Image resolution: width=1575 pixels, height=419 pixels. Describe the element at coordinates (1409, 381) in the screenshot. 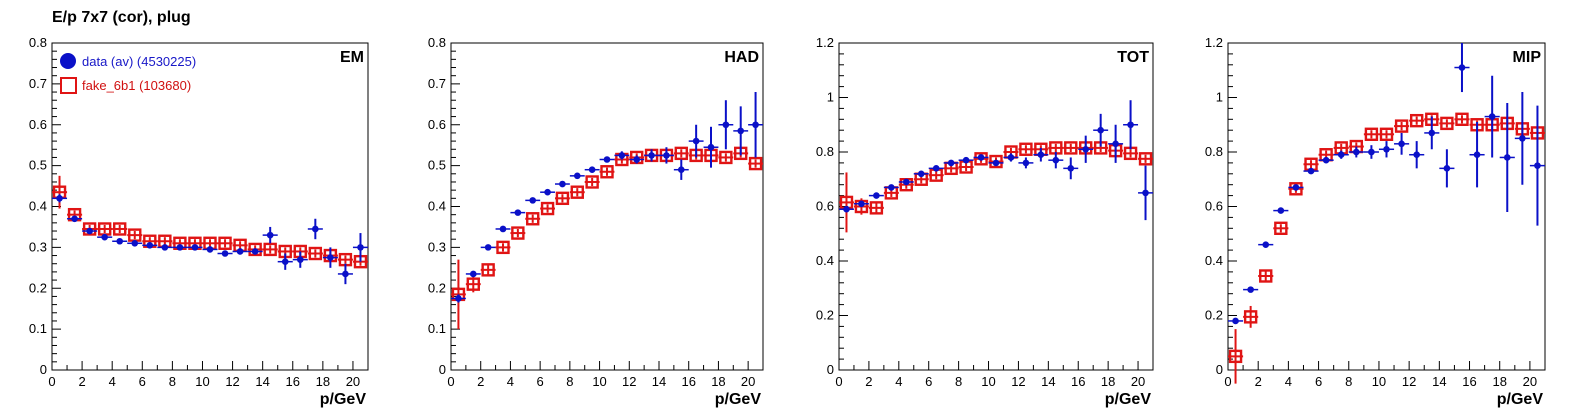

I see `x-tick-label: 12` at that location.